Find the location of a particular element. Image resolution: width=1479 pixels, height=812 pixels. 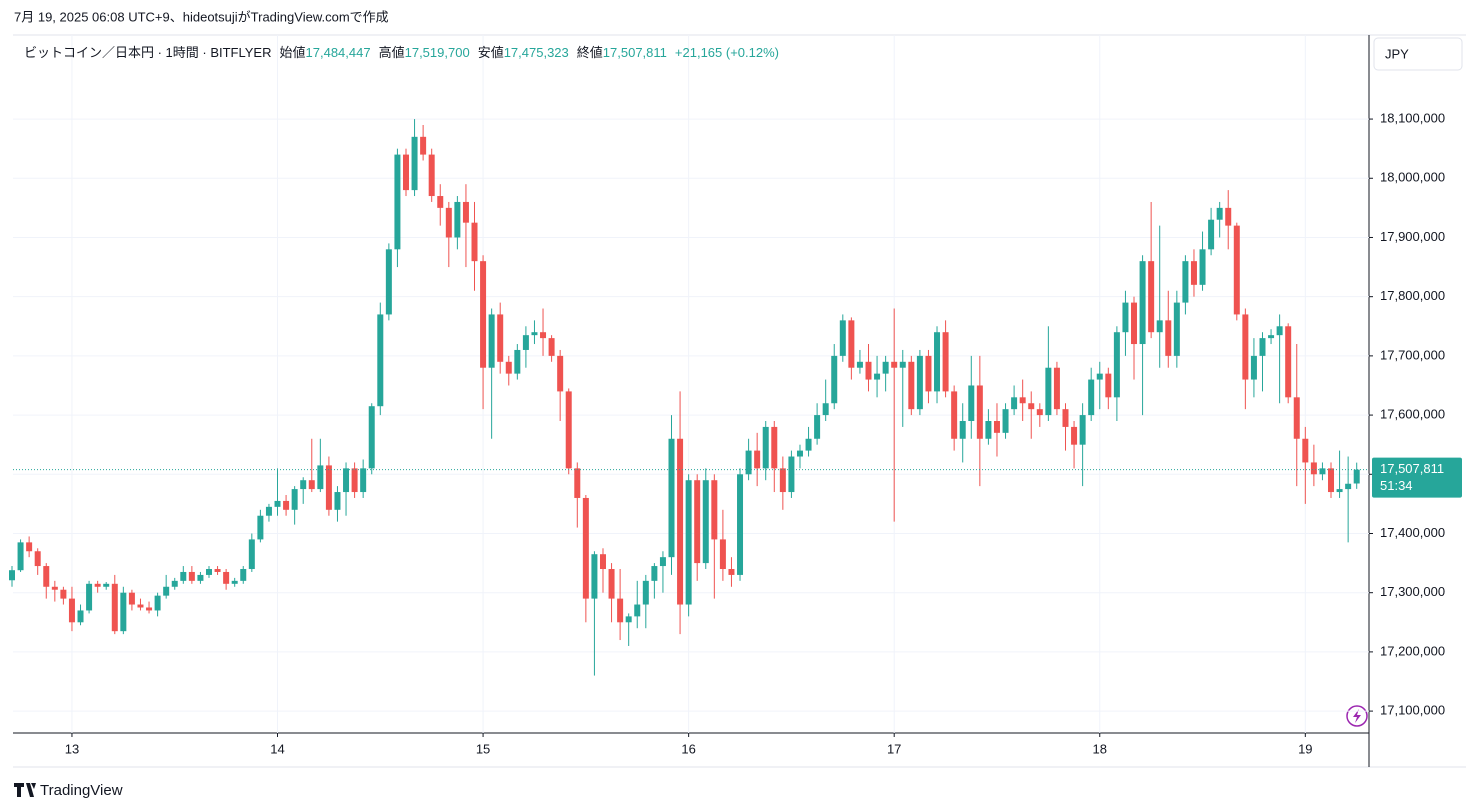

x-tick-label: 14 is located at coordinates (277, 748).